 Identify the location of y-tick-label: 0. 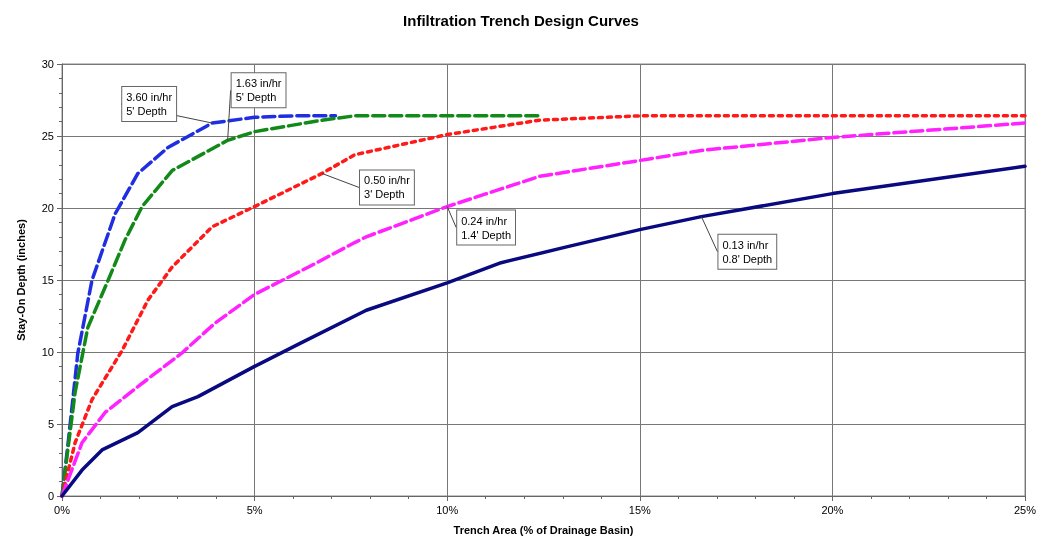
(50, 496).